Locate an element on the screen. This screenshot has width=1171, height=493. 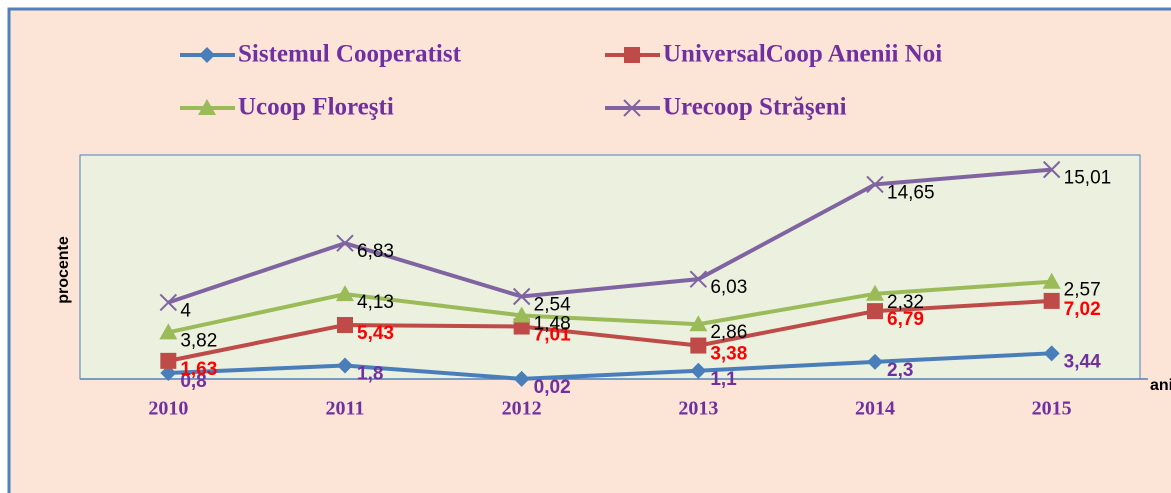
x-tick-label: 2012 is located at coordinates (522, 409).